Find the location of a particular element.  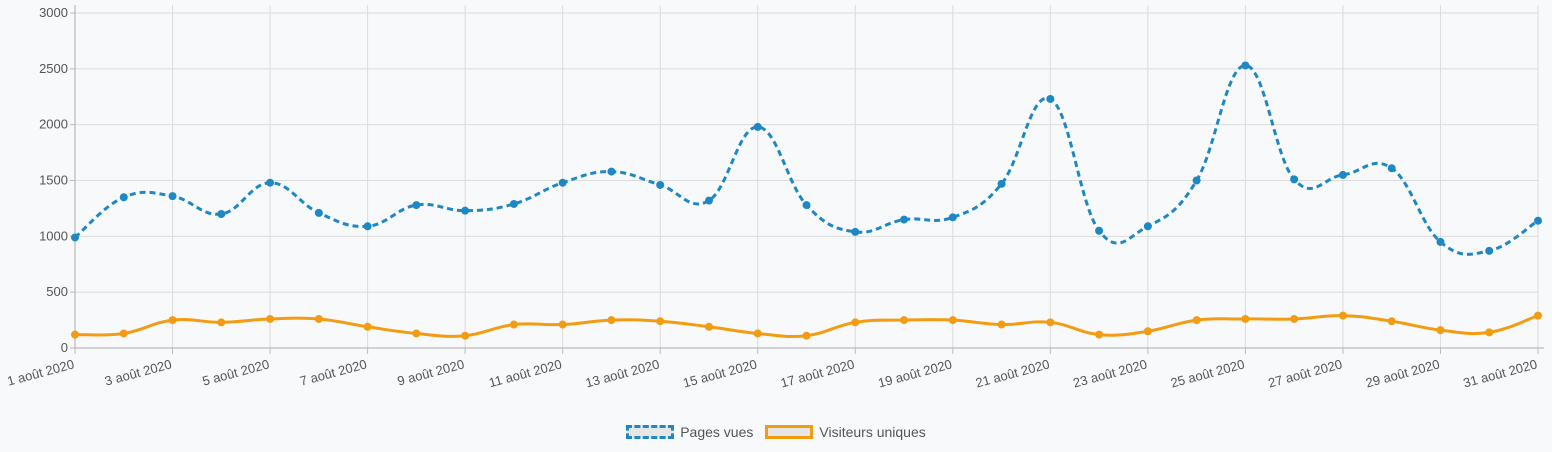

x-tick-label: 1 août 2020 is located at coordinates (41, 372).